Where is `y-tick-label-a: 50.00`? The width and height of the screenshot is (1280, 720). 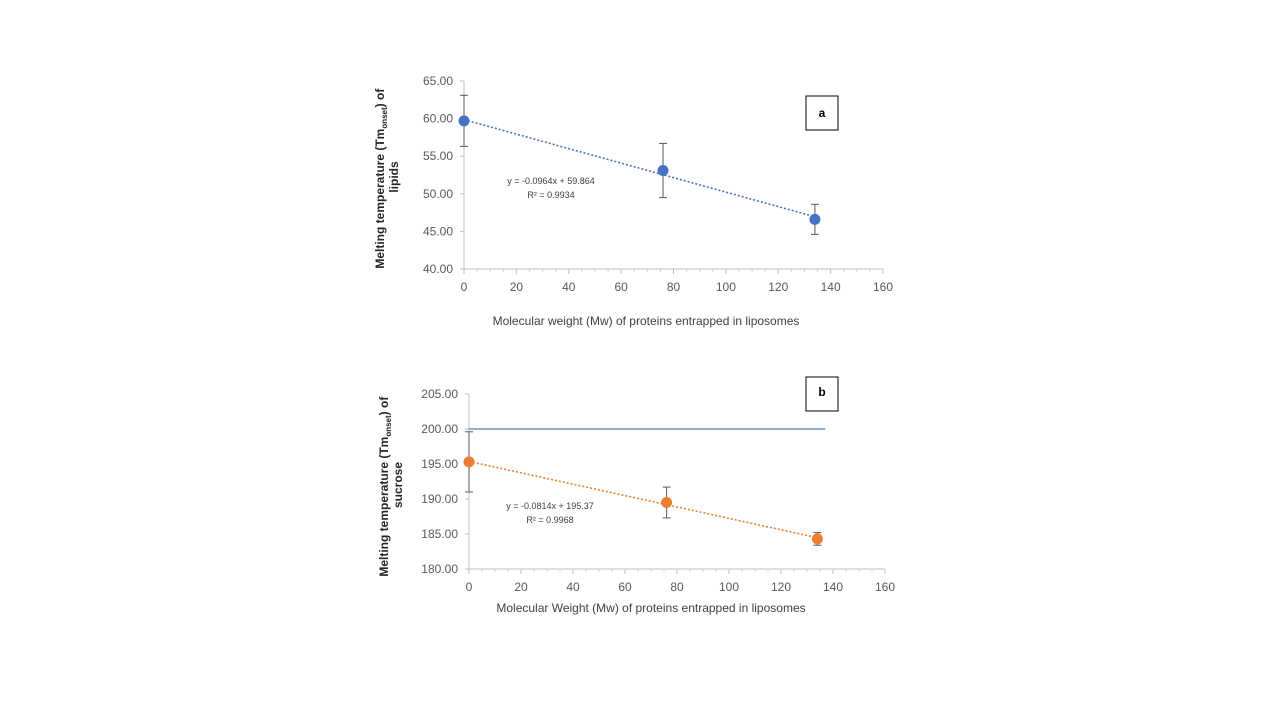 y-tick-label-a: 50.00 is located at coordinates (438, 194).